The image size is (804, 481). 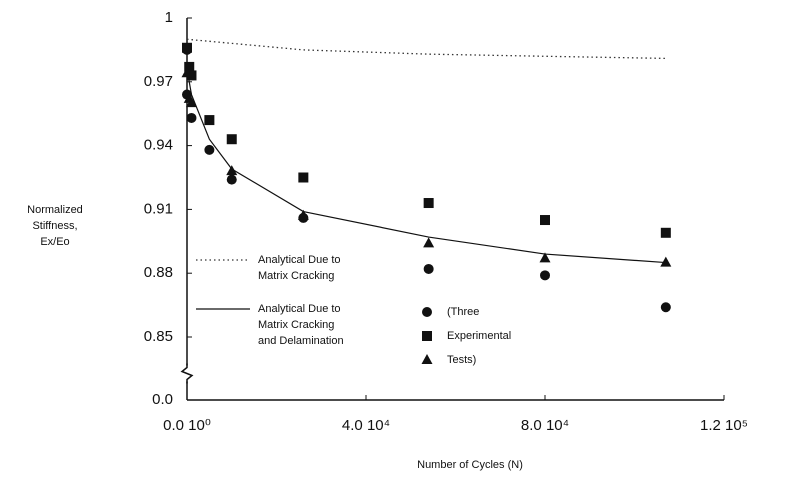 What do you see at coordinates (545, 425) in the screenshot?
I see `x-tick-label: 8.0 10⁴` at bounding box center [545, 425].